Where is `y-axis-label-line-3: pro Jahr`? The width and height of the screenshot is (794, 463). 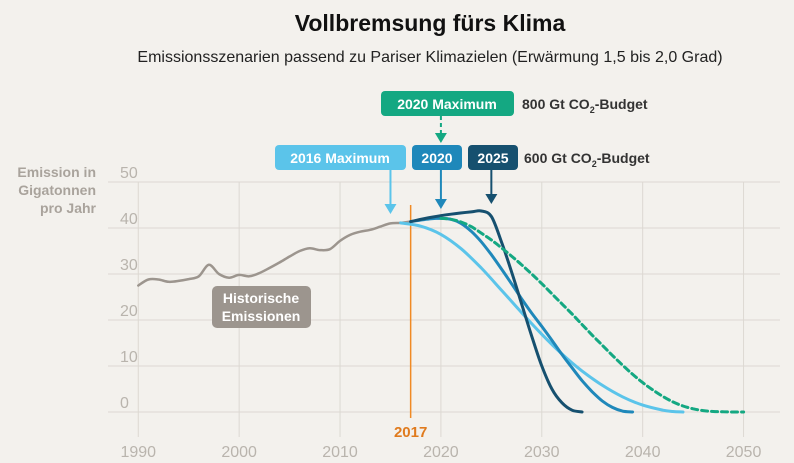 y-axis-label-line-3: pro Jahr is located at coordinates (68, 208).